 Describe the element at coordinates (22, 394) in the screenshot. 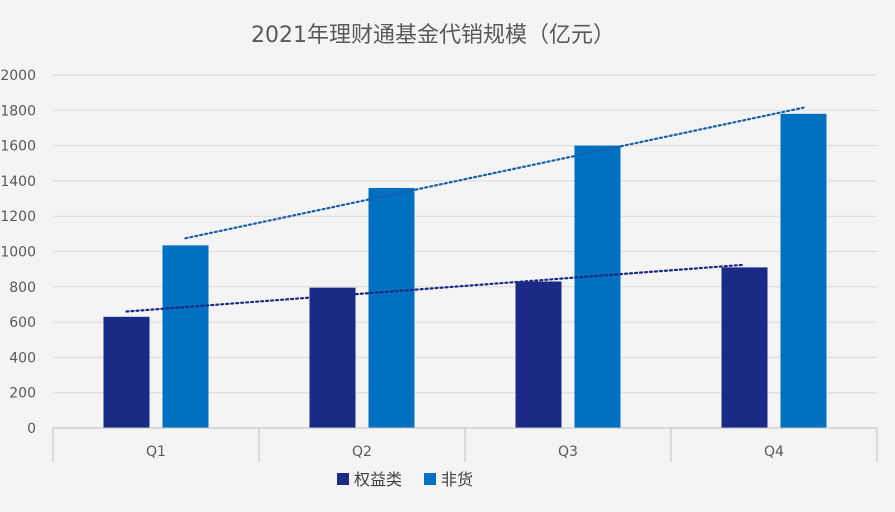

I see `y-tick-label: 200` at that location.